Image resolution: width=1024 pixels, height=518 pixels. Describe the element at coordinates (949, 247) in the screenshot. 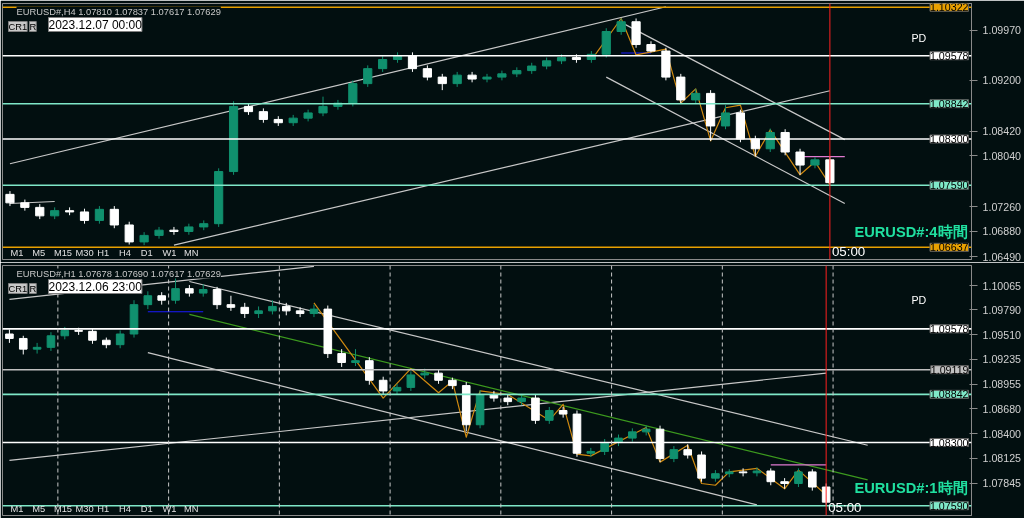

I see `ref-line-label: 1.06637` at that location.